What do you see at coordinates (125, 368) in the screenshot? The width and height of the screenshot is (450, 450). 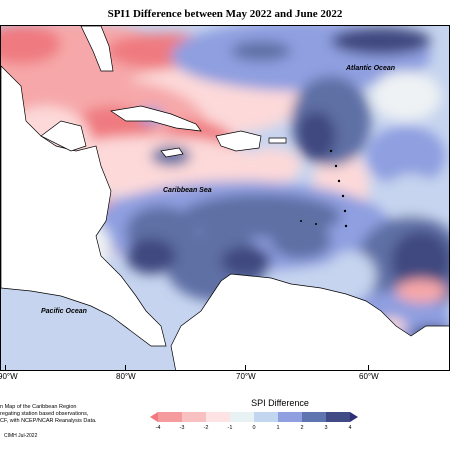 I see `lon-tick-80w` at bounding box center [125, 368].